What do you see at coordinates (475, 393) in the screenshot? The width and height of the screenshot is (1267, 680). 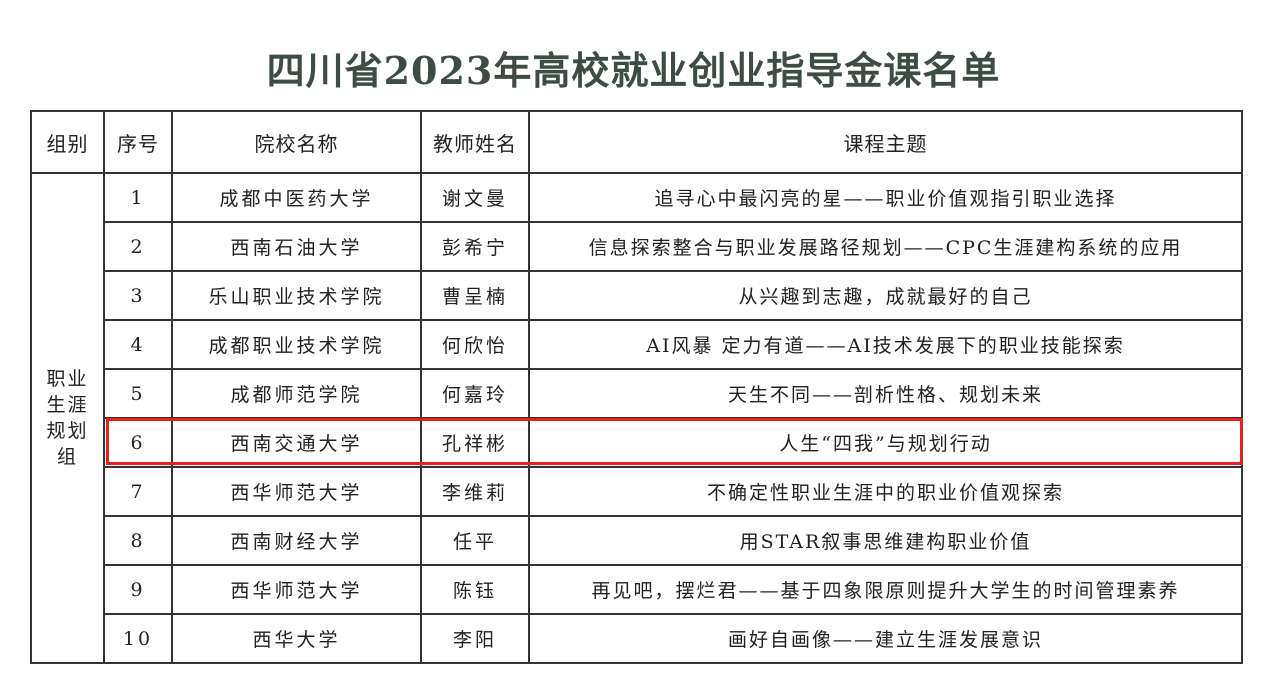 I see `teacher-name: 何嘉玲` at bounding box center [475, 393].